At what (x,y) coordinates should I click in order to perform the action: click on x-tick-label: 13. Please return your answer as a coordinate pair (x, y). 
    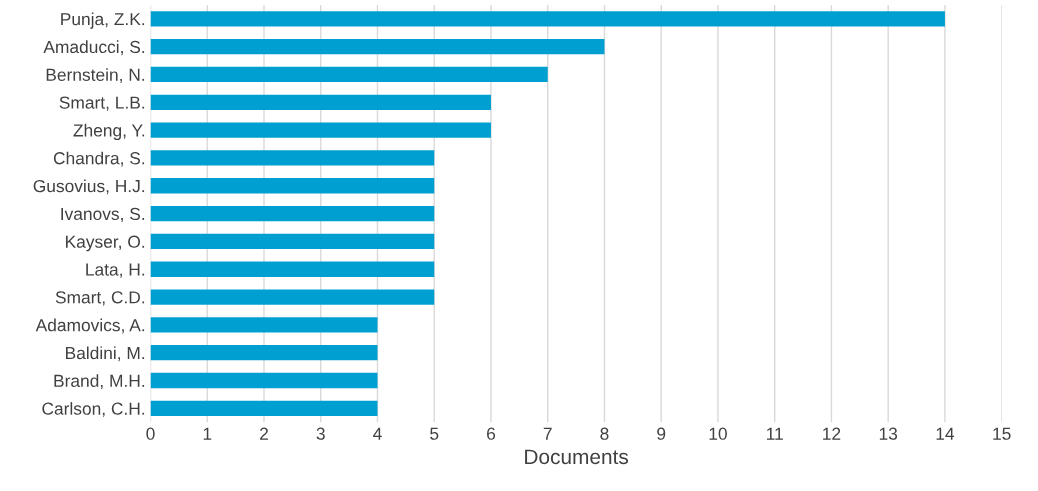
    Looking at the image, I should click on (888, 433).